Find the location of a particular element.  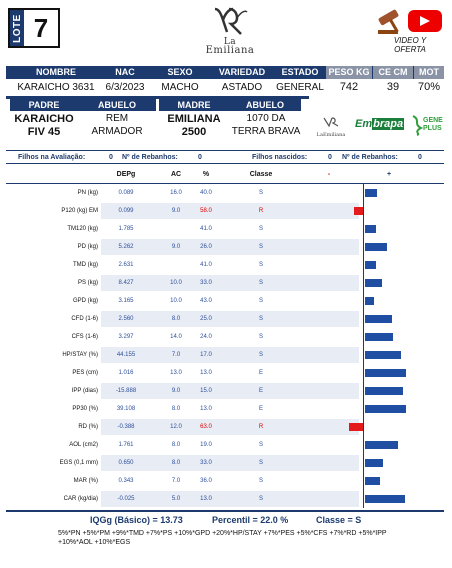

trait-label: CFD (1-6) is located at coordinates (84, 319).